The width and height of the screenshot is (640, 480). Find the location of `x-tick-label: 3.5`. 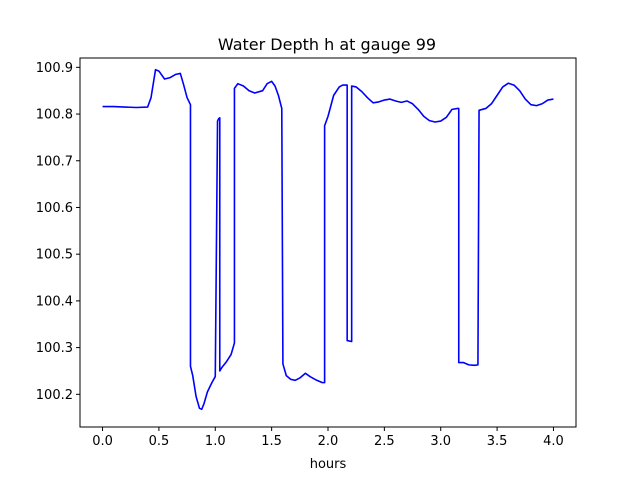

x-tick-label: 3.5 is located at coordinates (497, 441).